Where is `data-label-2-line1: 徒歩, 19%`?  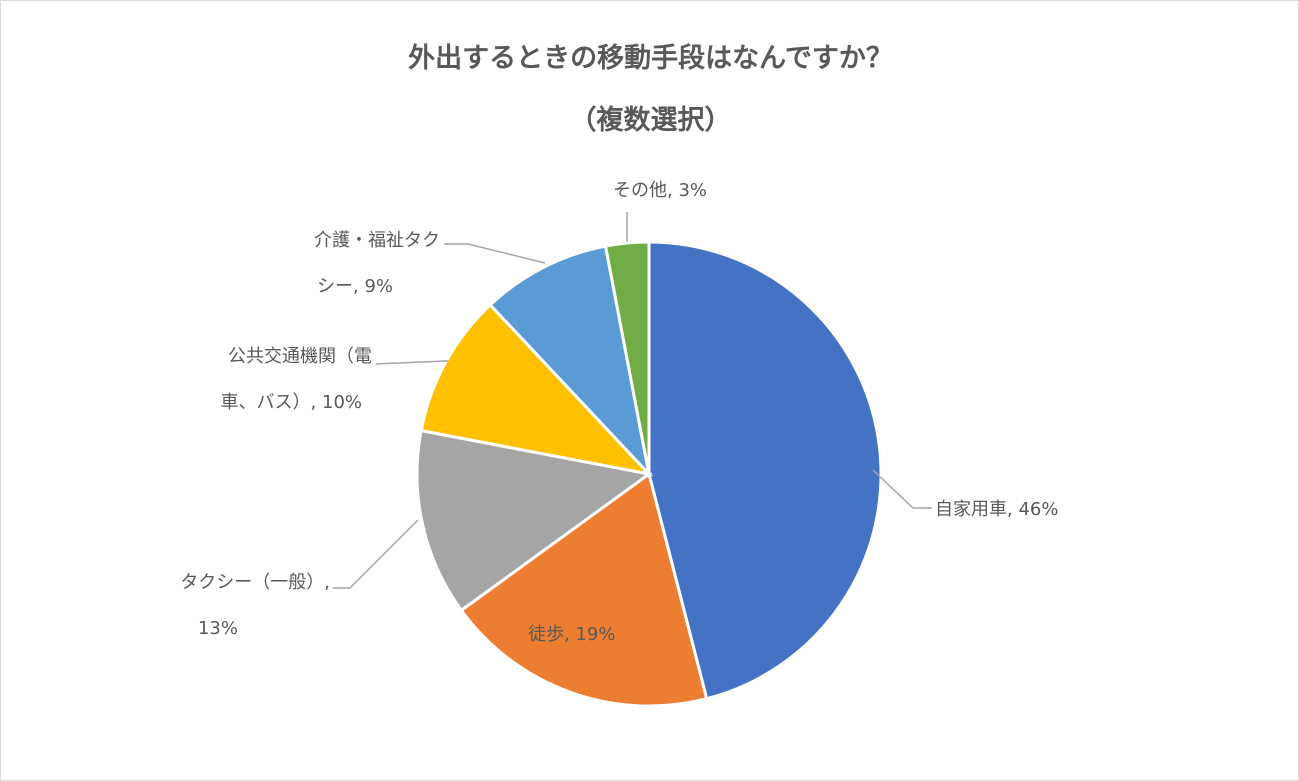
data-label-2-line1: 徒歩, 19% is located at coordinates (571, 634).